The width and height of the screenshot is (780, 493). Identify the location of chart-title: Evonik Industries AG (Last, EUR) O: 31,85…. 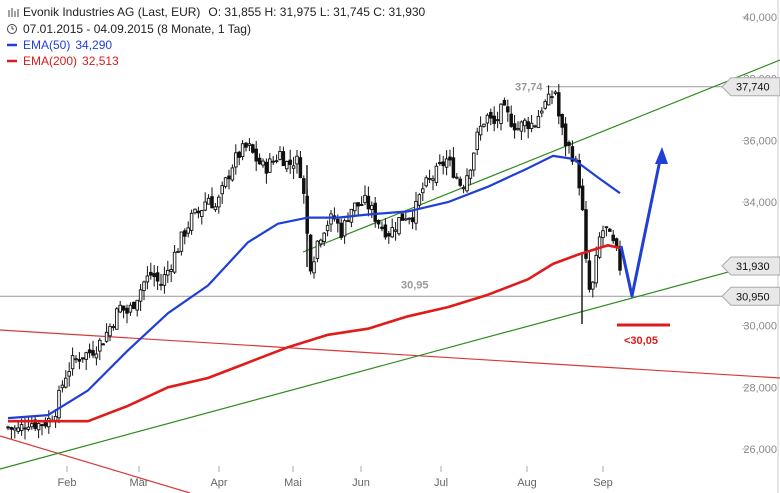
(224, 12).